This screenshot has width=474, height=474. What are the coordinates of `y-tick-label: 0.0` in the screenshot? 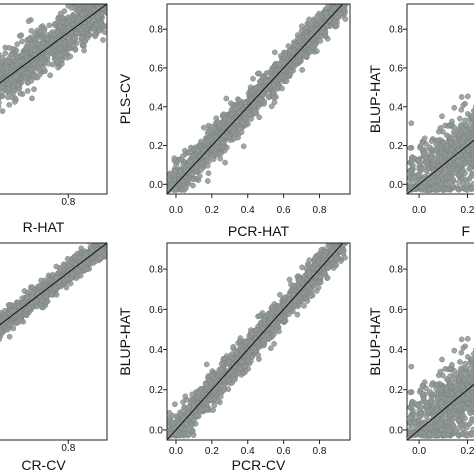 It's located at (396, 185).